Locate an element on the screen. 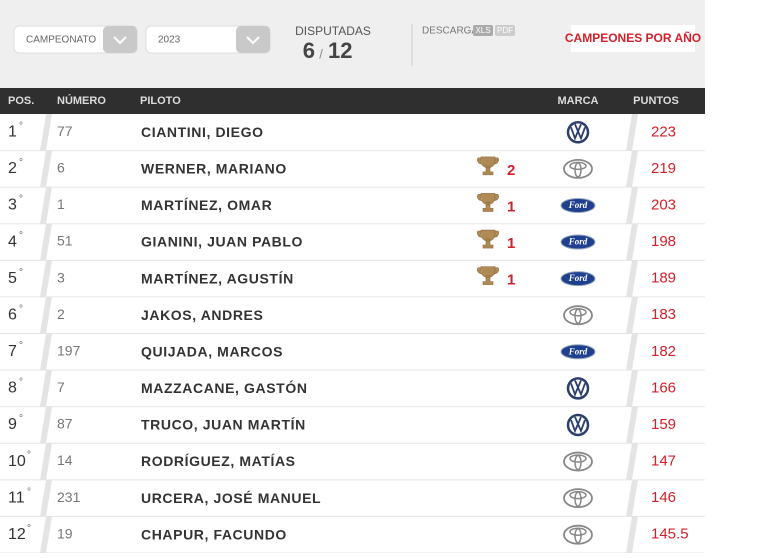  points: 145.5 is located at coordinates (670, 534).